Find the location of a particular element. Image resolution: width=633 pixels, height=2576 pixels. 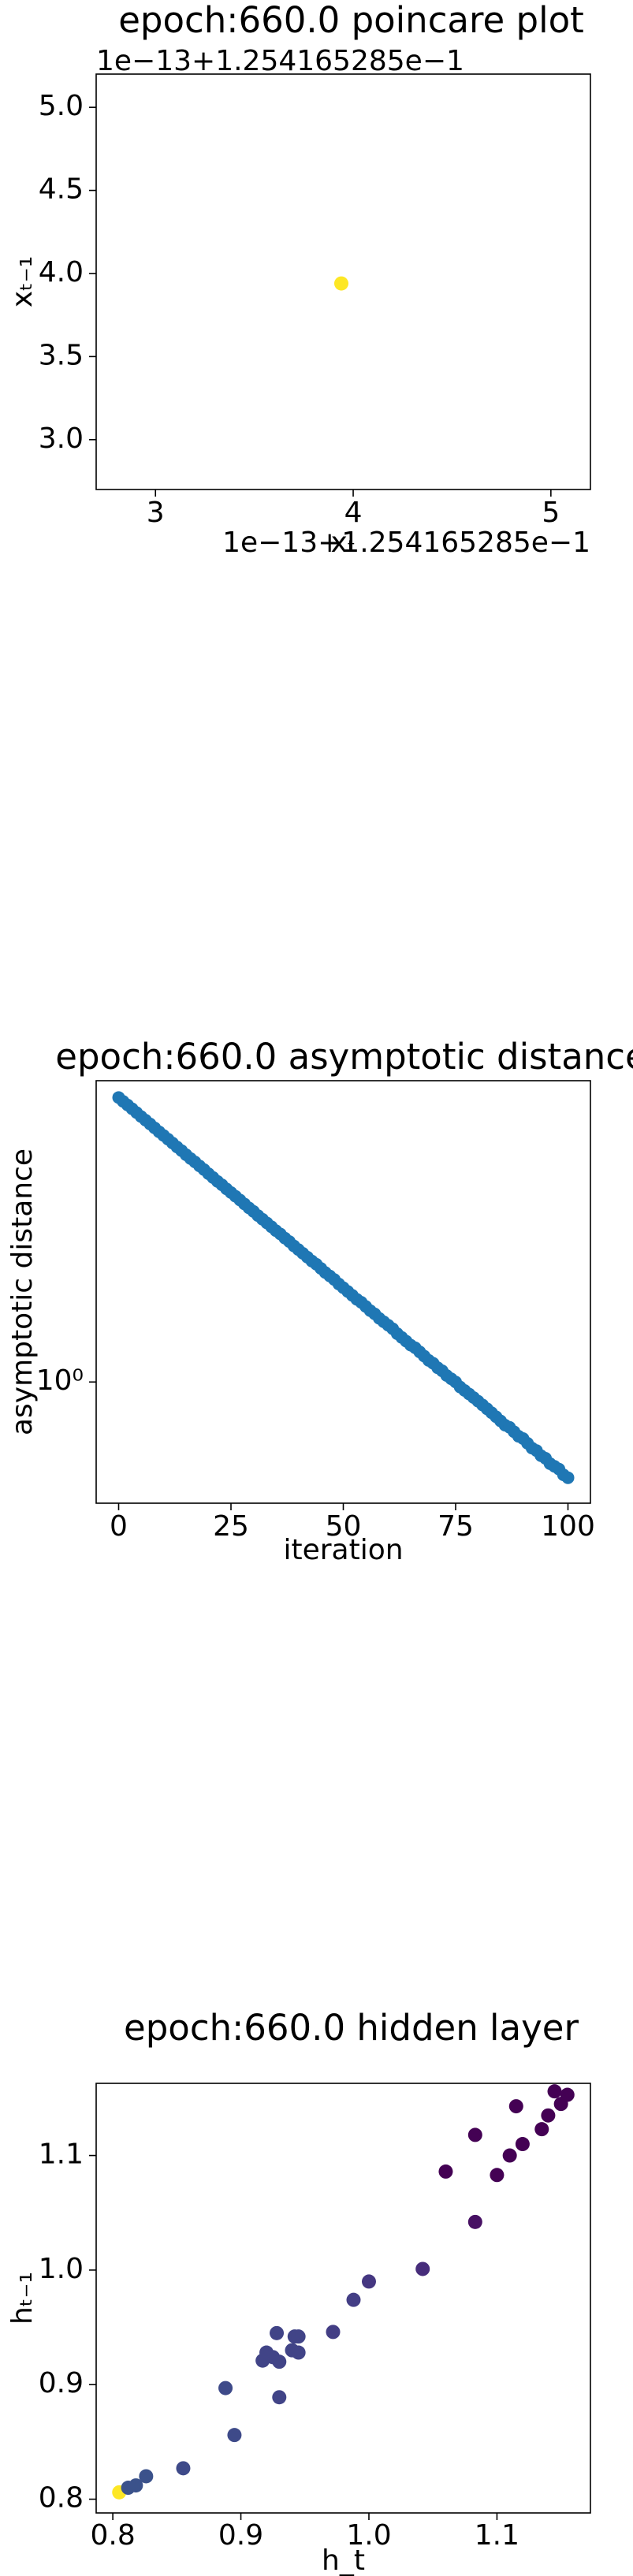

y-offset-label: 1e−13+1.254165285e−1 is located at coordinates (280, 61).